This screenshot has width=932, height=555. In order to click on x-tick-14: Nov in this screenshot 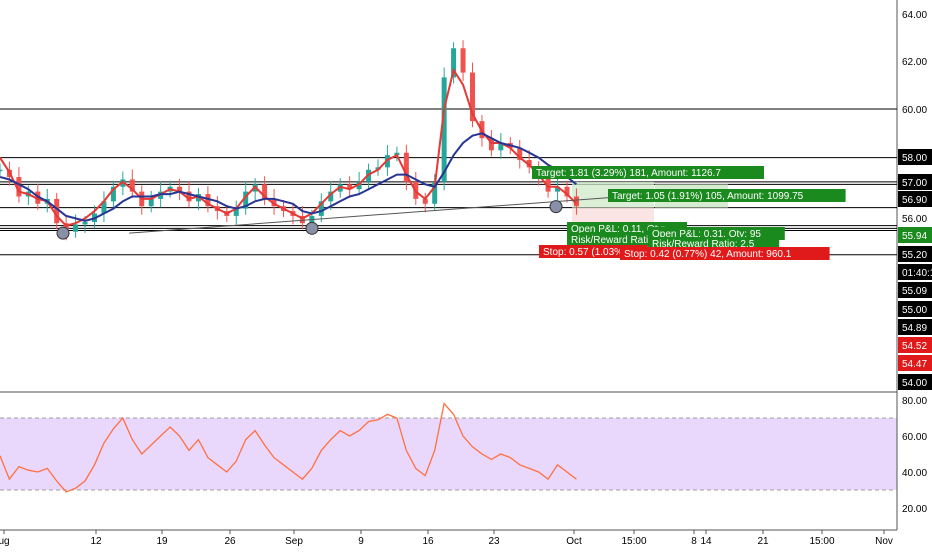, I will do `click(884, 541)`.